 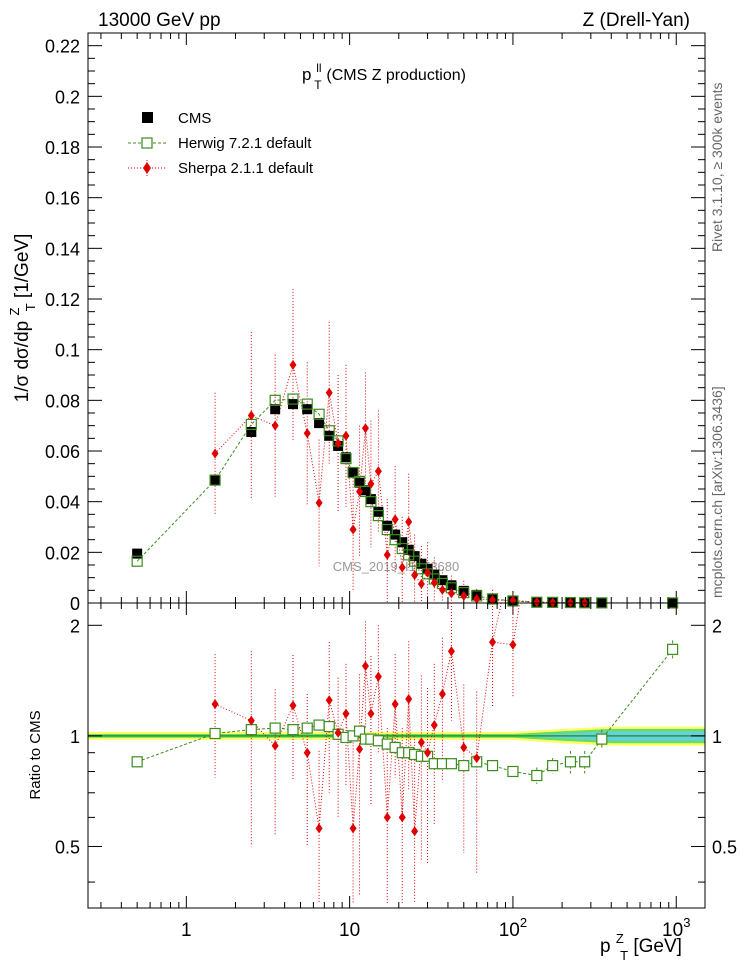 I want to click on x-axis-label-main: p, so click(x=605, y=946).